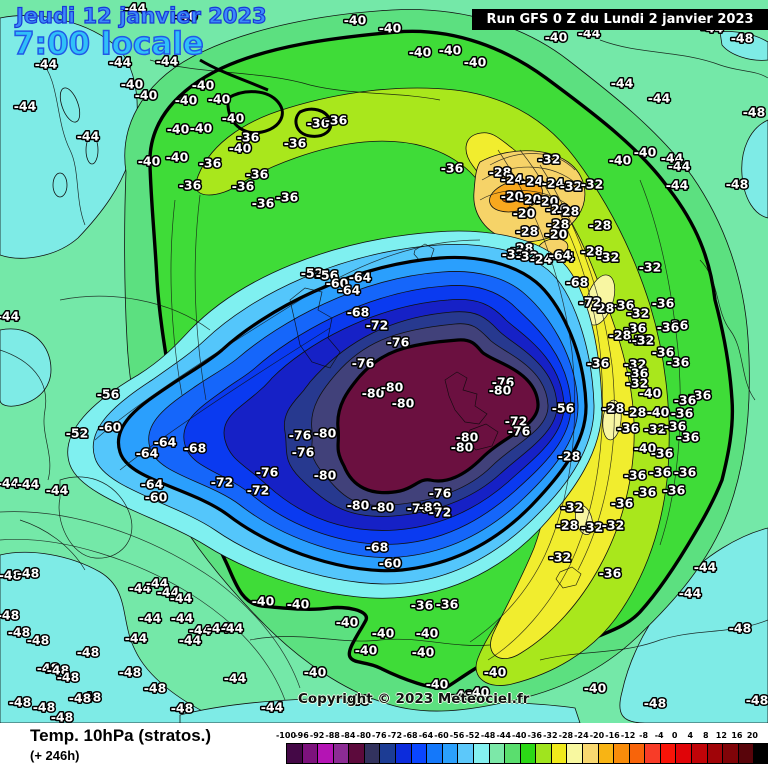 The image size is (768, 768). I want to click on model-run-info: Run GFS 0 Z du Lundi 2 janvier 2023, so click(620, 19).